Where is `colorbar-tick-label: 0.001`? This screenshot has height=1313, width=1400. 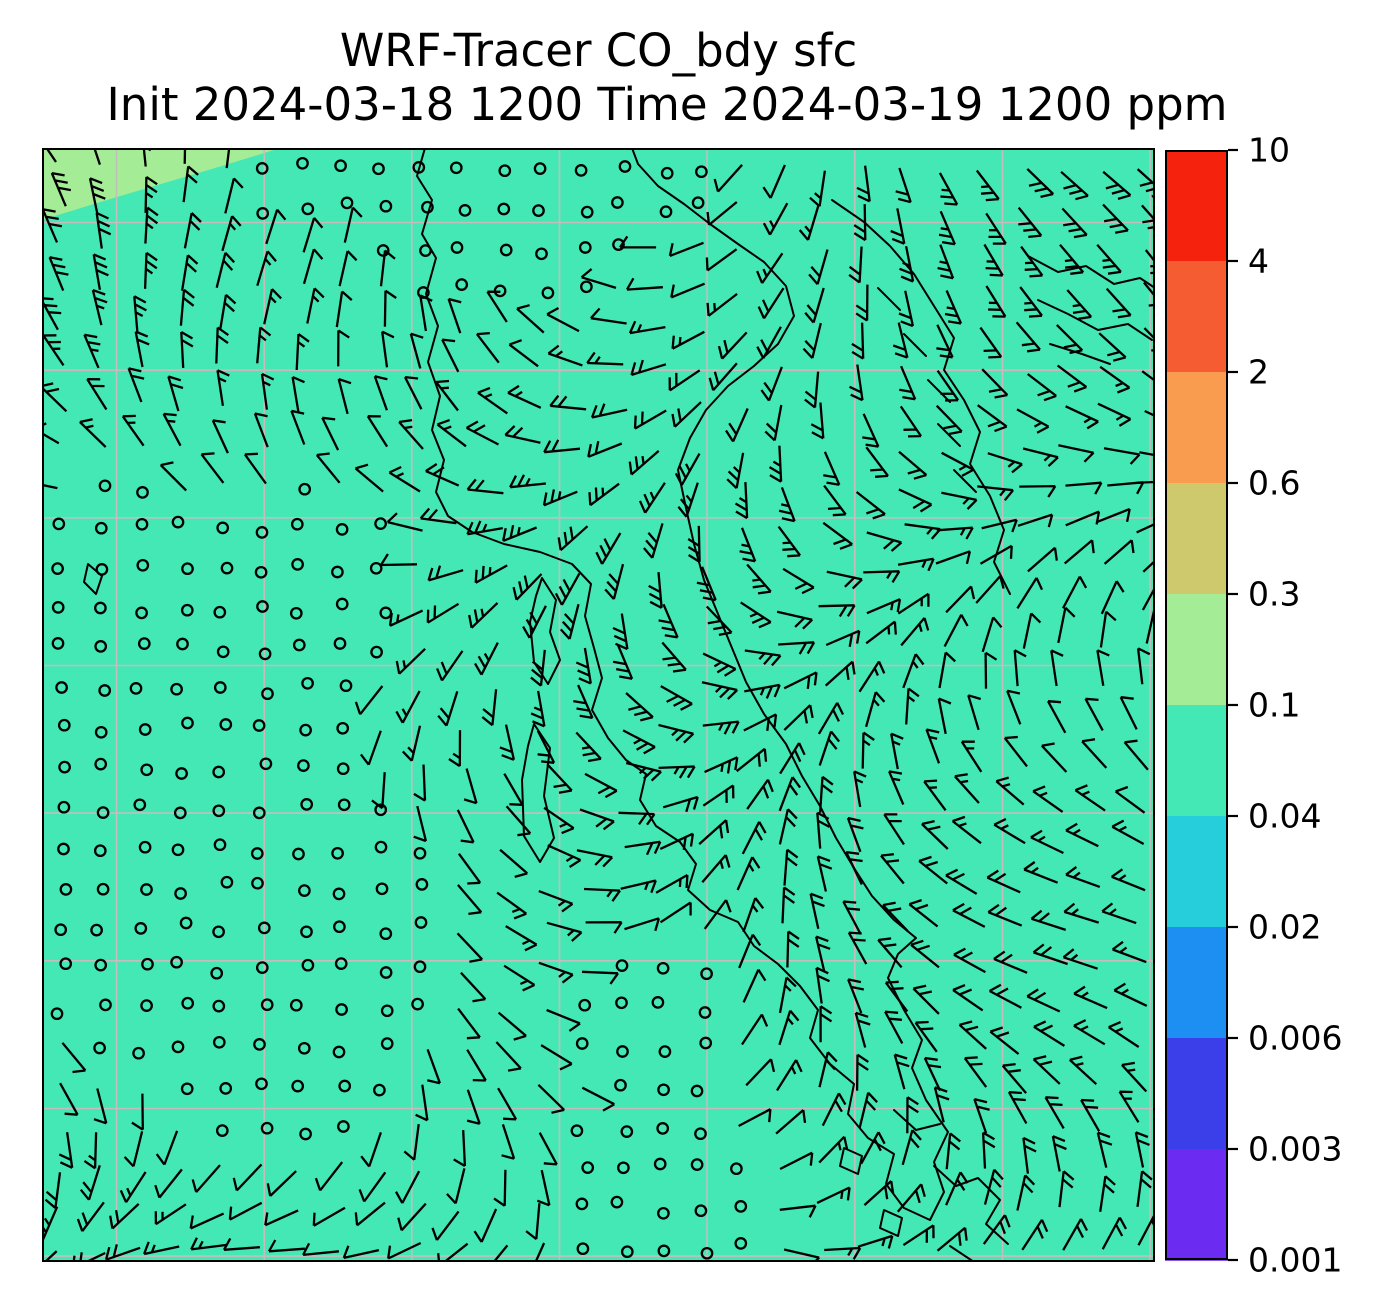 colorbar-tick-label: 0.001 is located at coordinates (1295, 1260).